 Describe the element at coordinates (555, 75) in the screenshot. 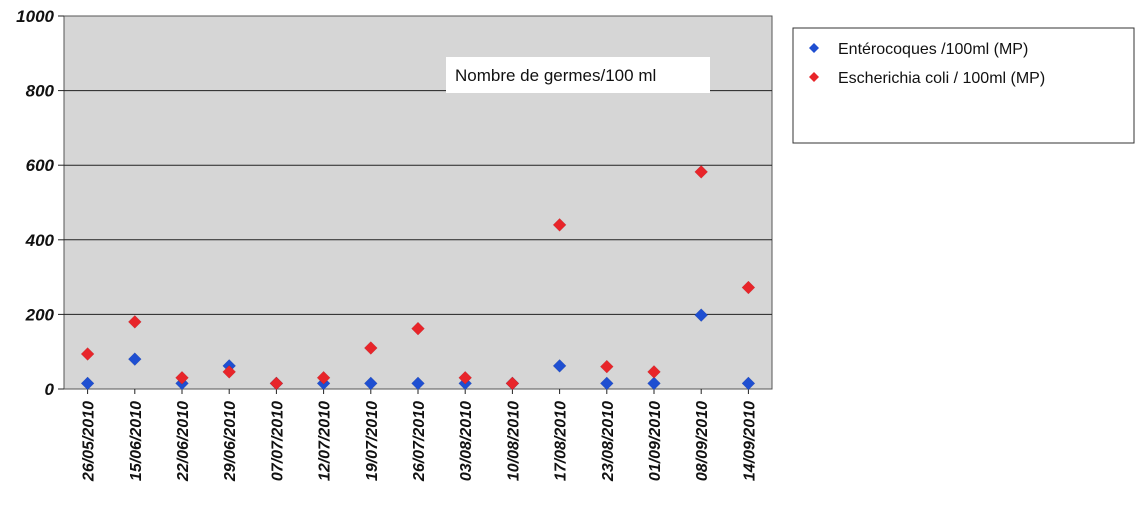

I see `chart-annotation: Nombre de germes/100 ml` at that location.